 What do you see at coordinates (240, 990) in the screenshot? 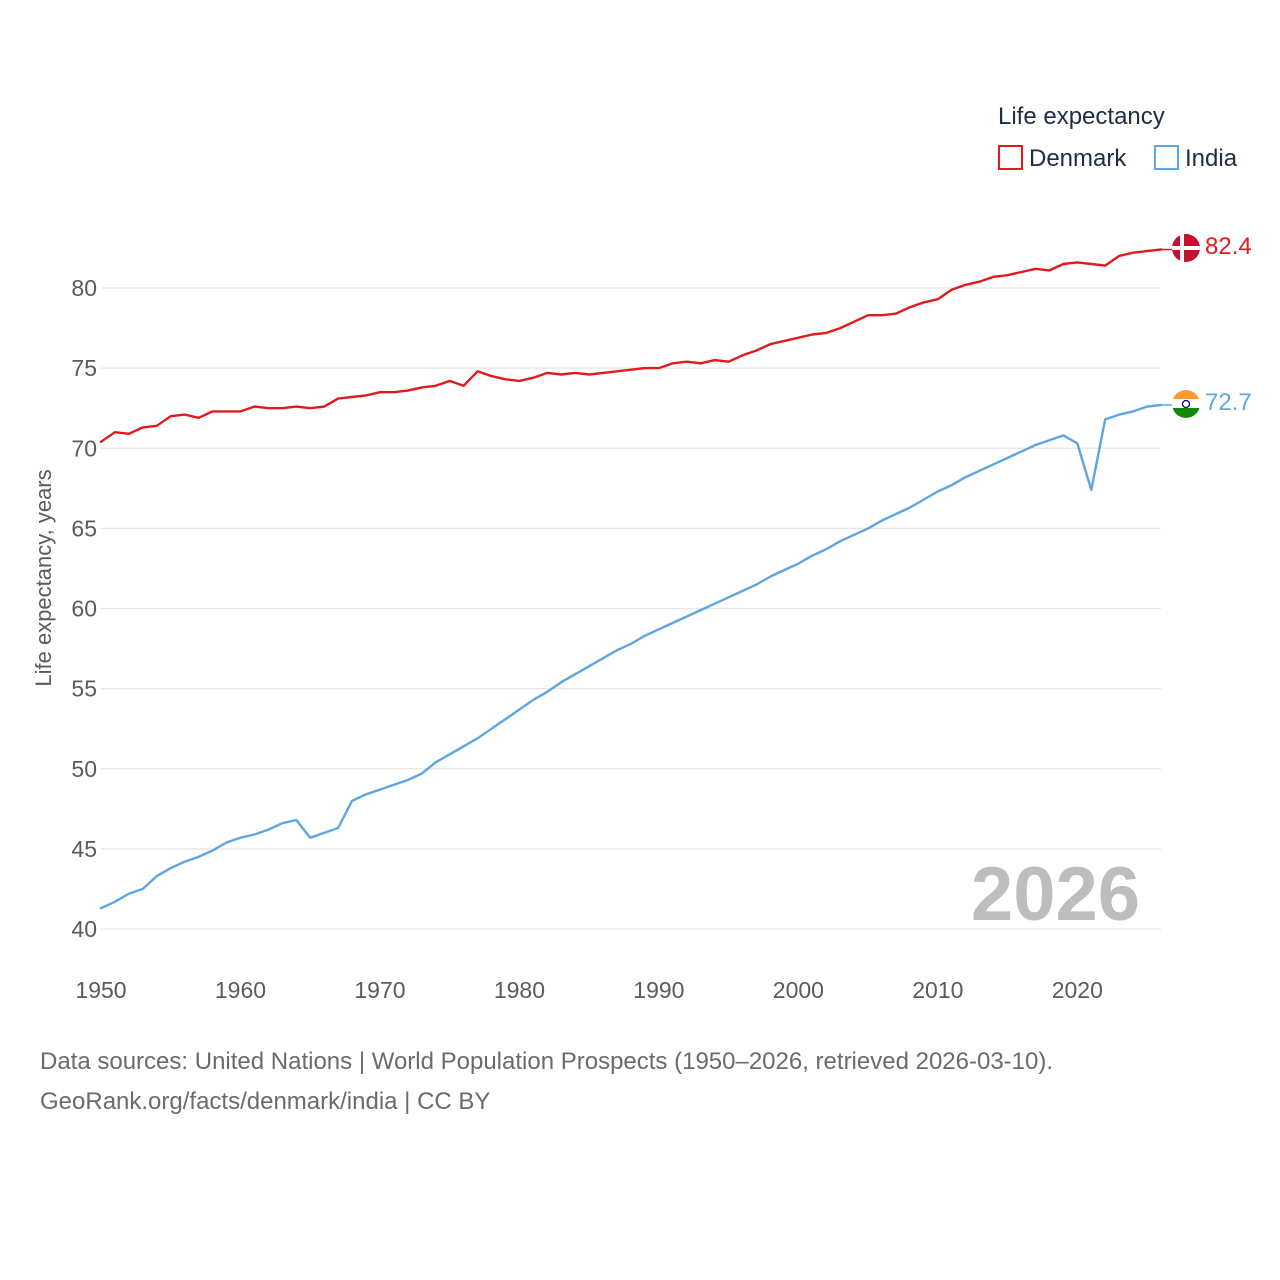
I see `x-tick-label: 1960` at bounding box center [240, 990].